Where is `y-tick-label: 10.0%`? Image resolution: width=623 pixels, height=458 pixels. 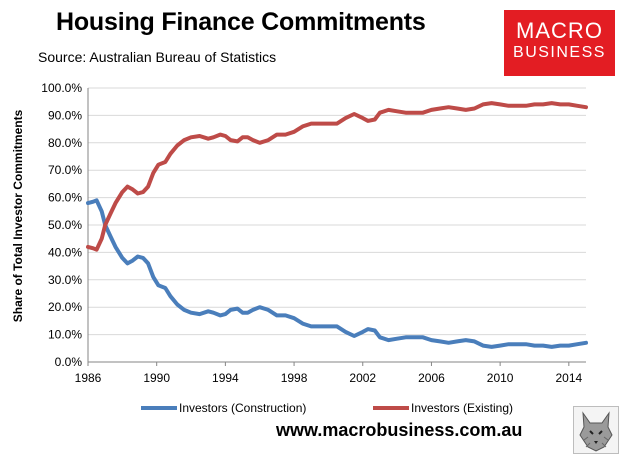
y-tick-label: 10.0% is located at coordinates (65, 335).